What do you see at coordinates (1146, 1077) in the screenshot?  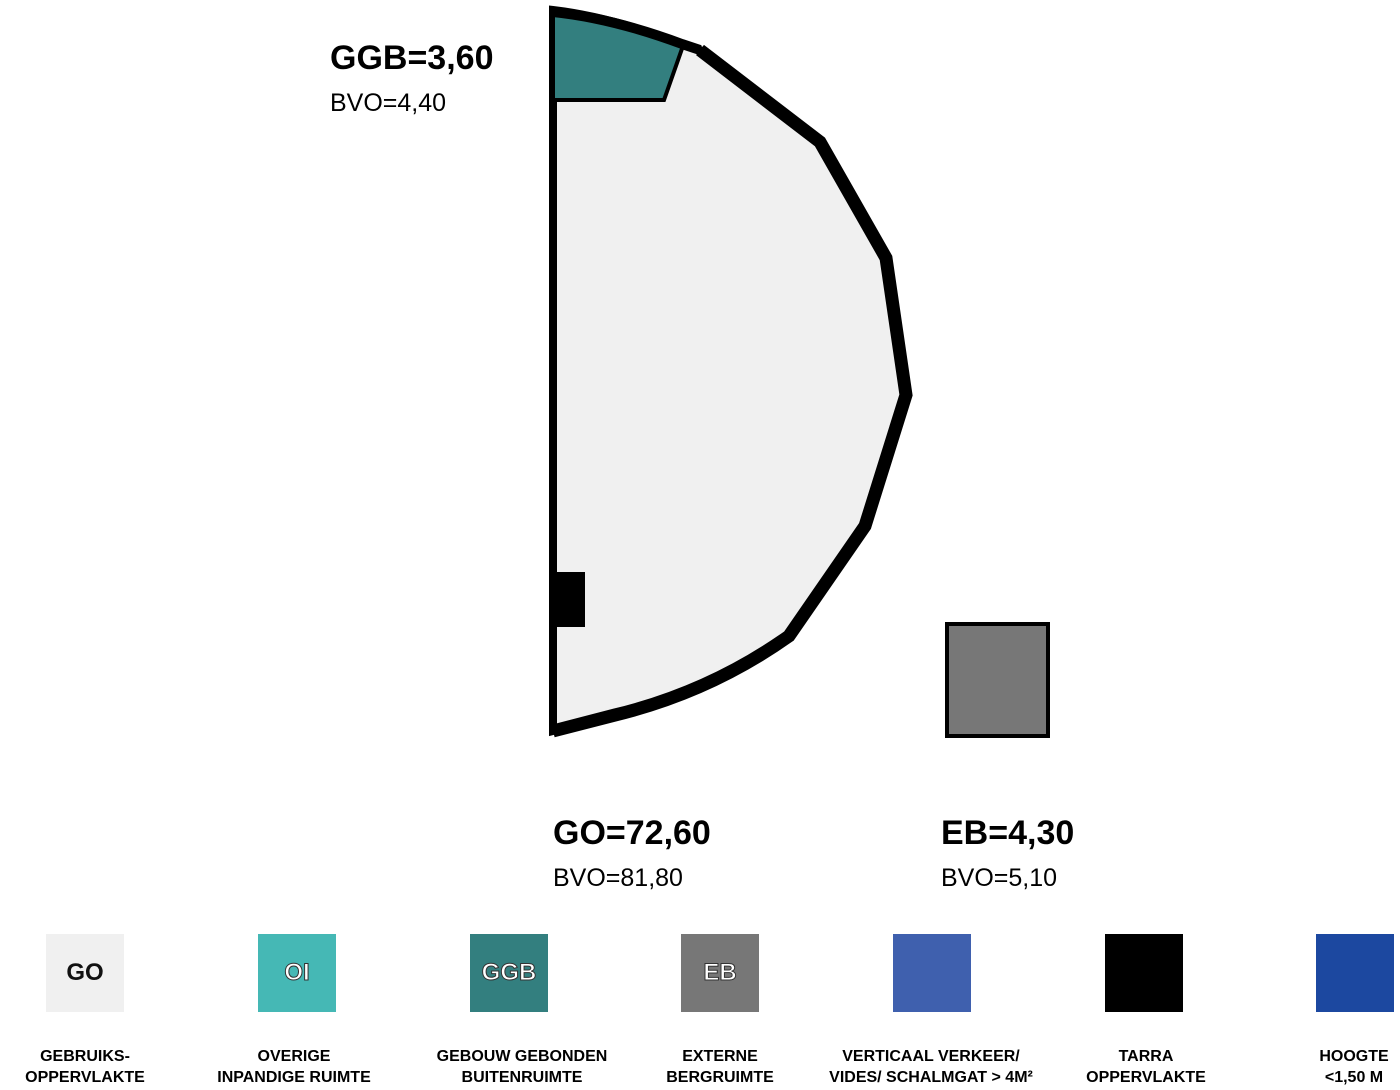 I see `legend-label-tarra-line2: OPPERVLAKTE` at bounding box center [1146, 1077].